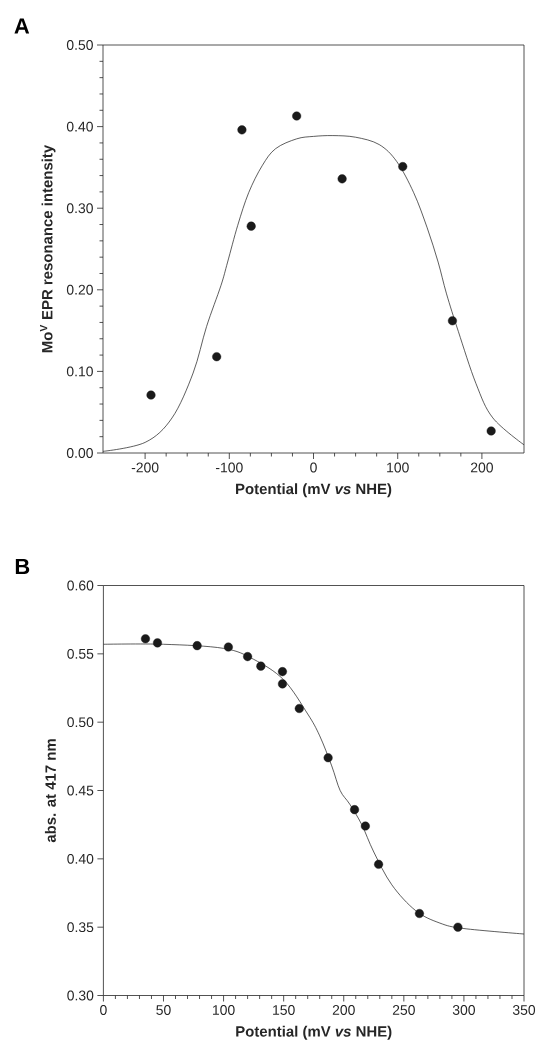 The height and width of the screenshot is (1059, 536). Describe the element at coordinates (22, 26) in the screenshot. I see `chart-title: A` at that location.